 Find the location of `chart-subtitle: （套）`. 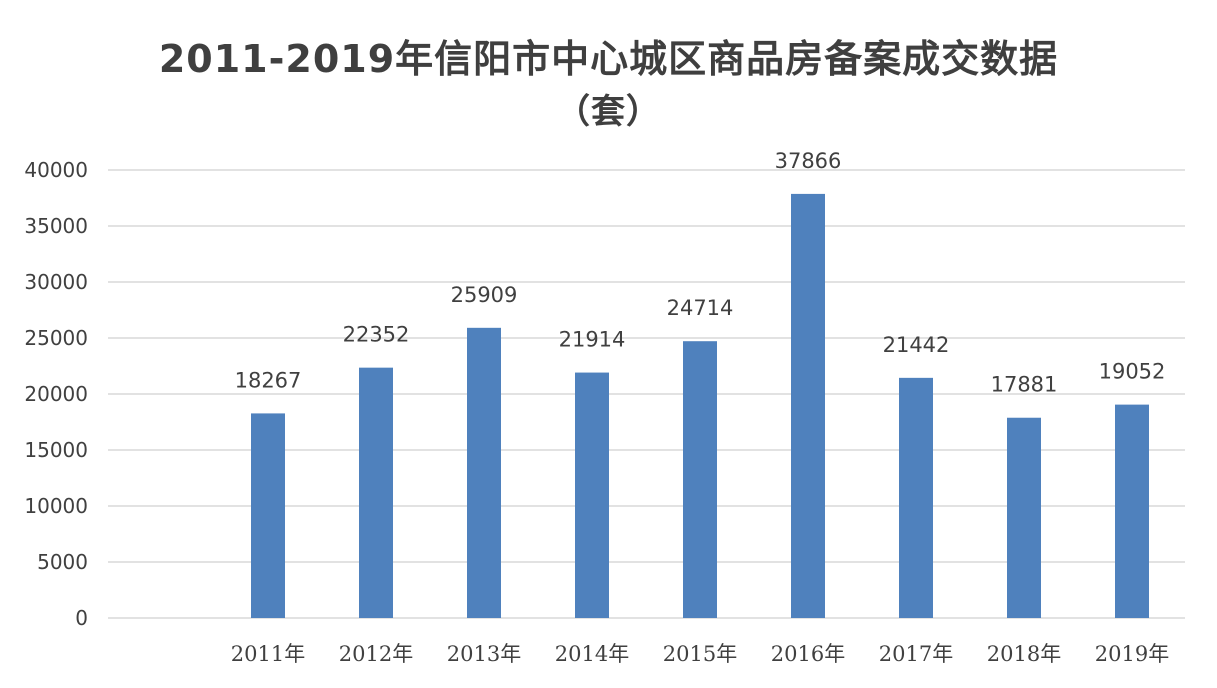

chart-subtitle: （套） is located at coordinates (608, 112).